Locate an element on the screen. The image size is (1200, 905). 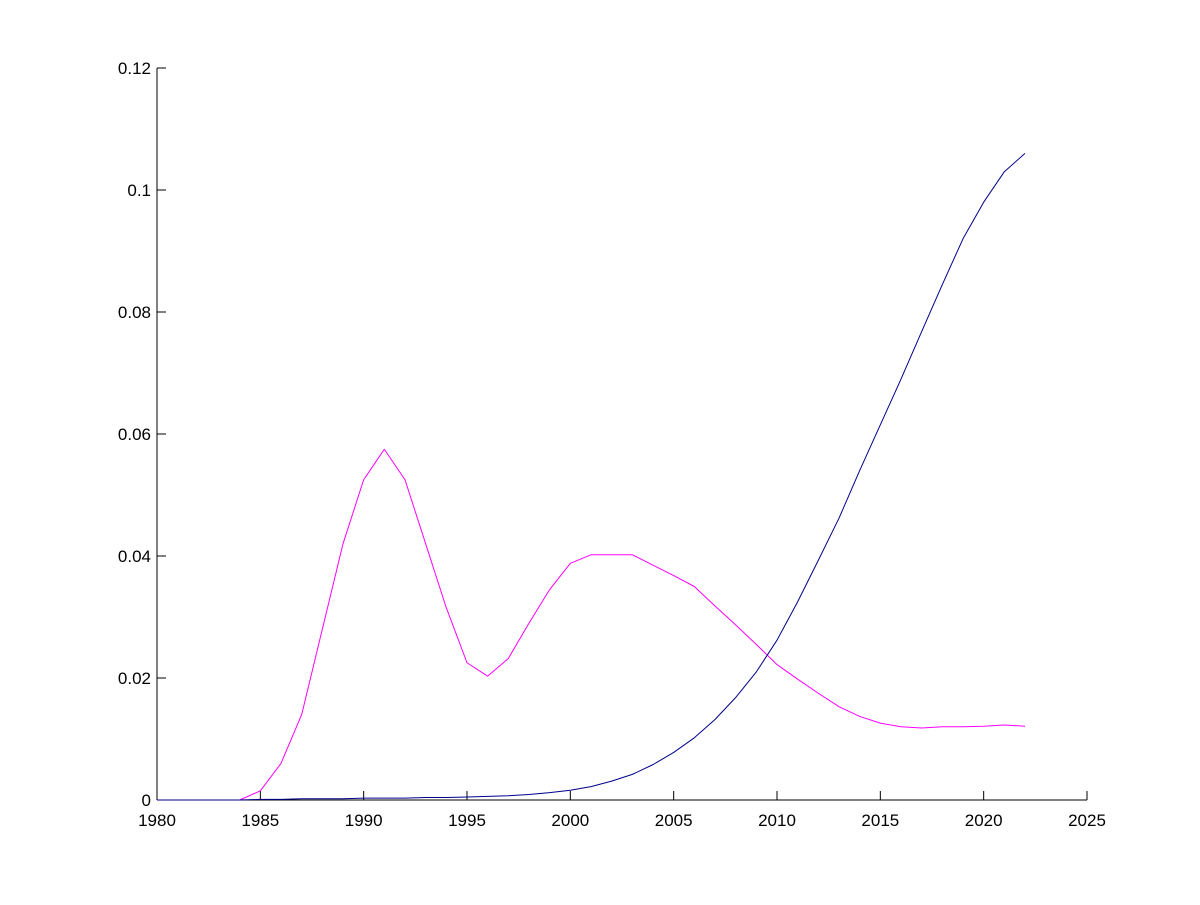
y-tick-label: 0.04 is located at coordinates (134, 556).